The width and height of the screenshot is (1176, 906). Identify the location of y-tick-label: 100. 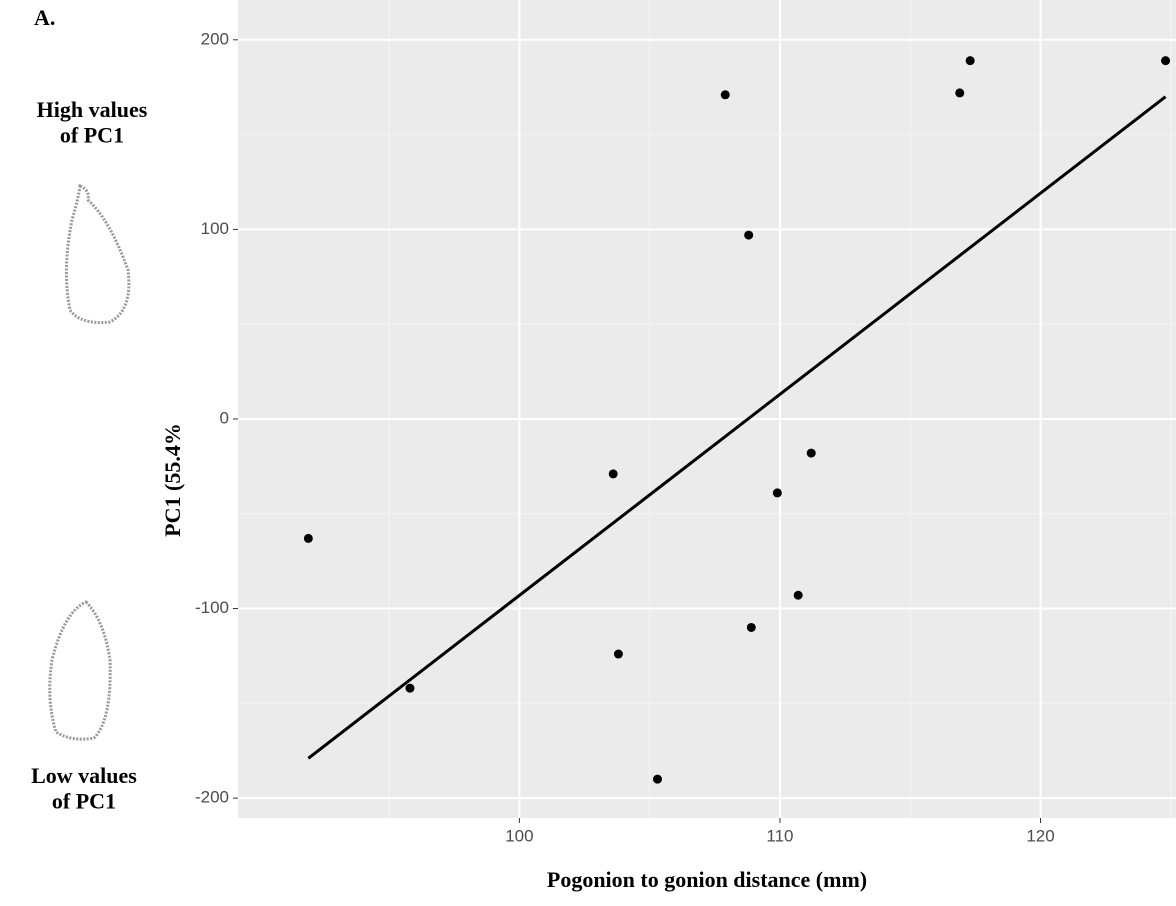
(215, 228).